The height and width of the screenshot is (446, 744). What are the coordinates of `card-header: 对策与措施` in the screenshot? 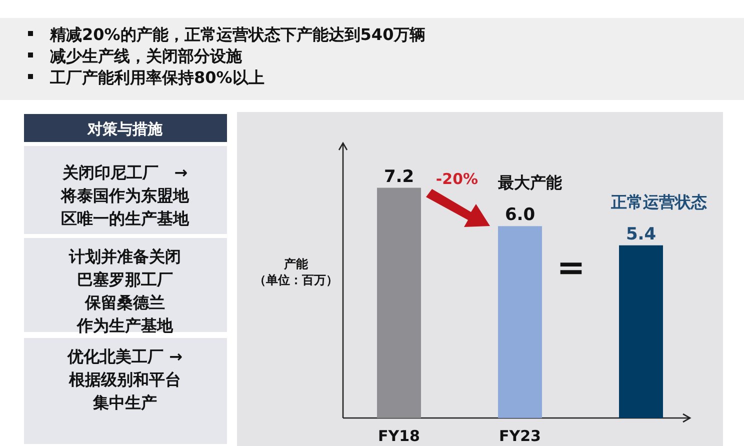 It's located at (125, 129).